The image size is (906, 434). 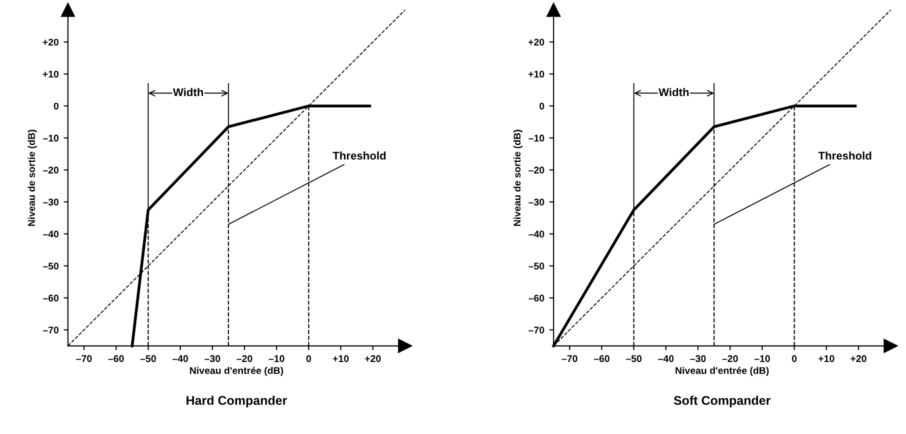 What do you see at coordinates (236, 402) in the screenshot?
I see `text: Hard Compander` at bounding box center [236, 402].